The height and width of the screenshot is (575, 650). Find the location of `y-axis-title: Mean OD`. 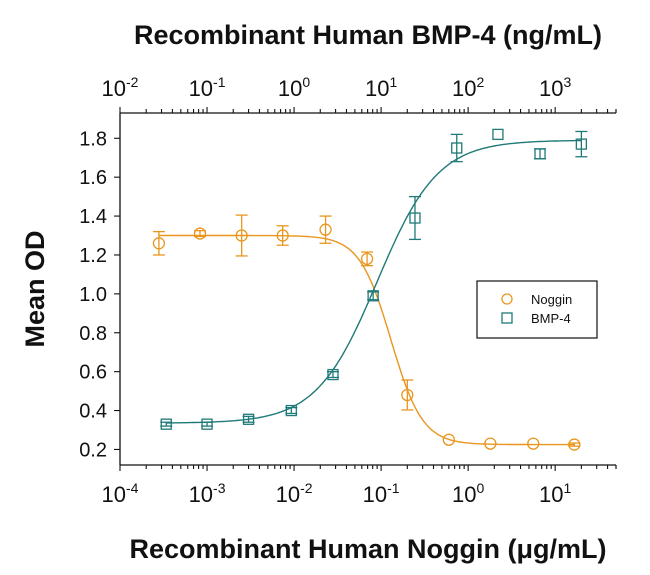

y-axis-title: Mean OD is located at coordinates (35, 288).